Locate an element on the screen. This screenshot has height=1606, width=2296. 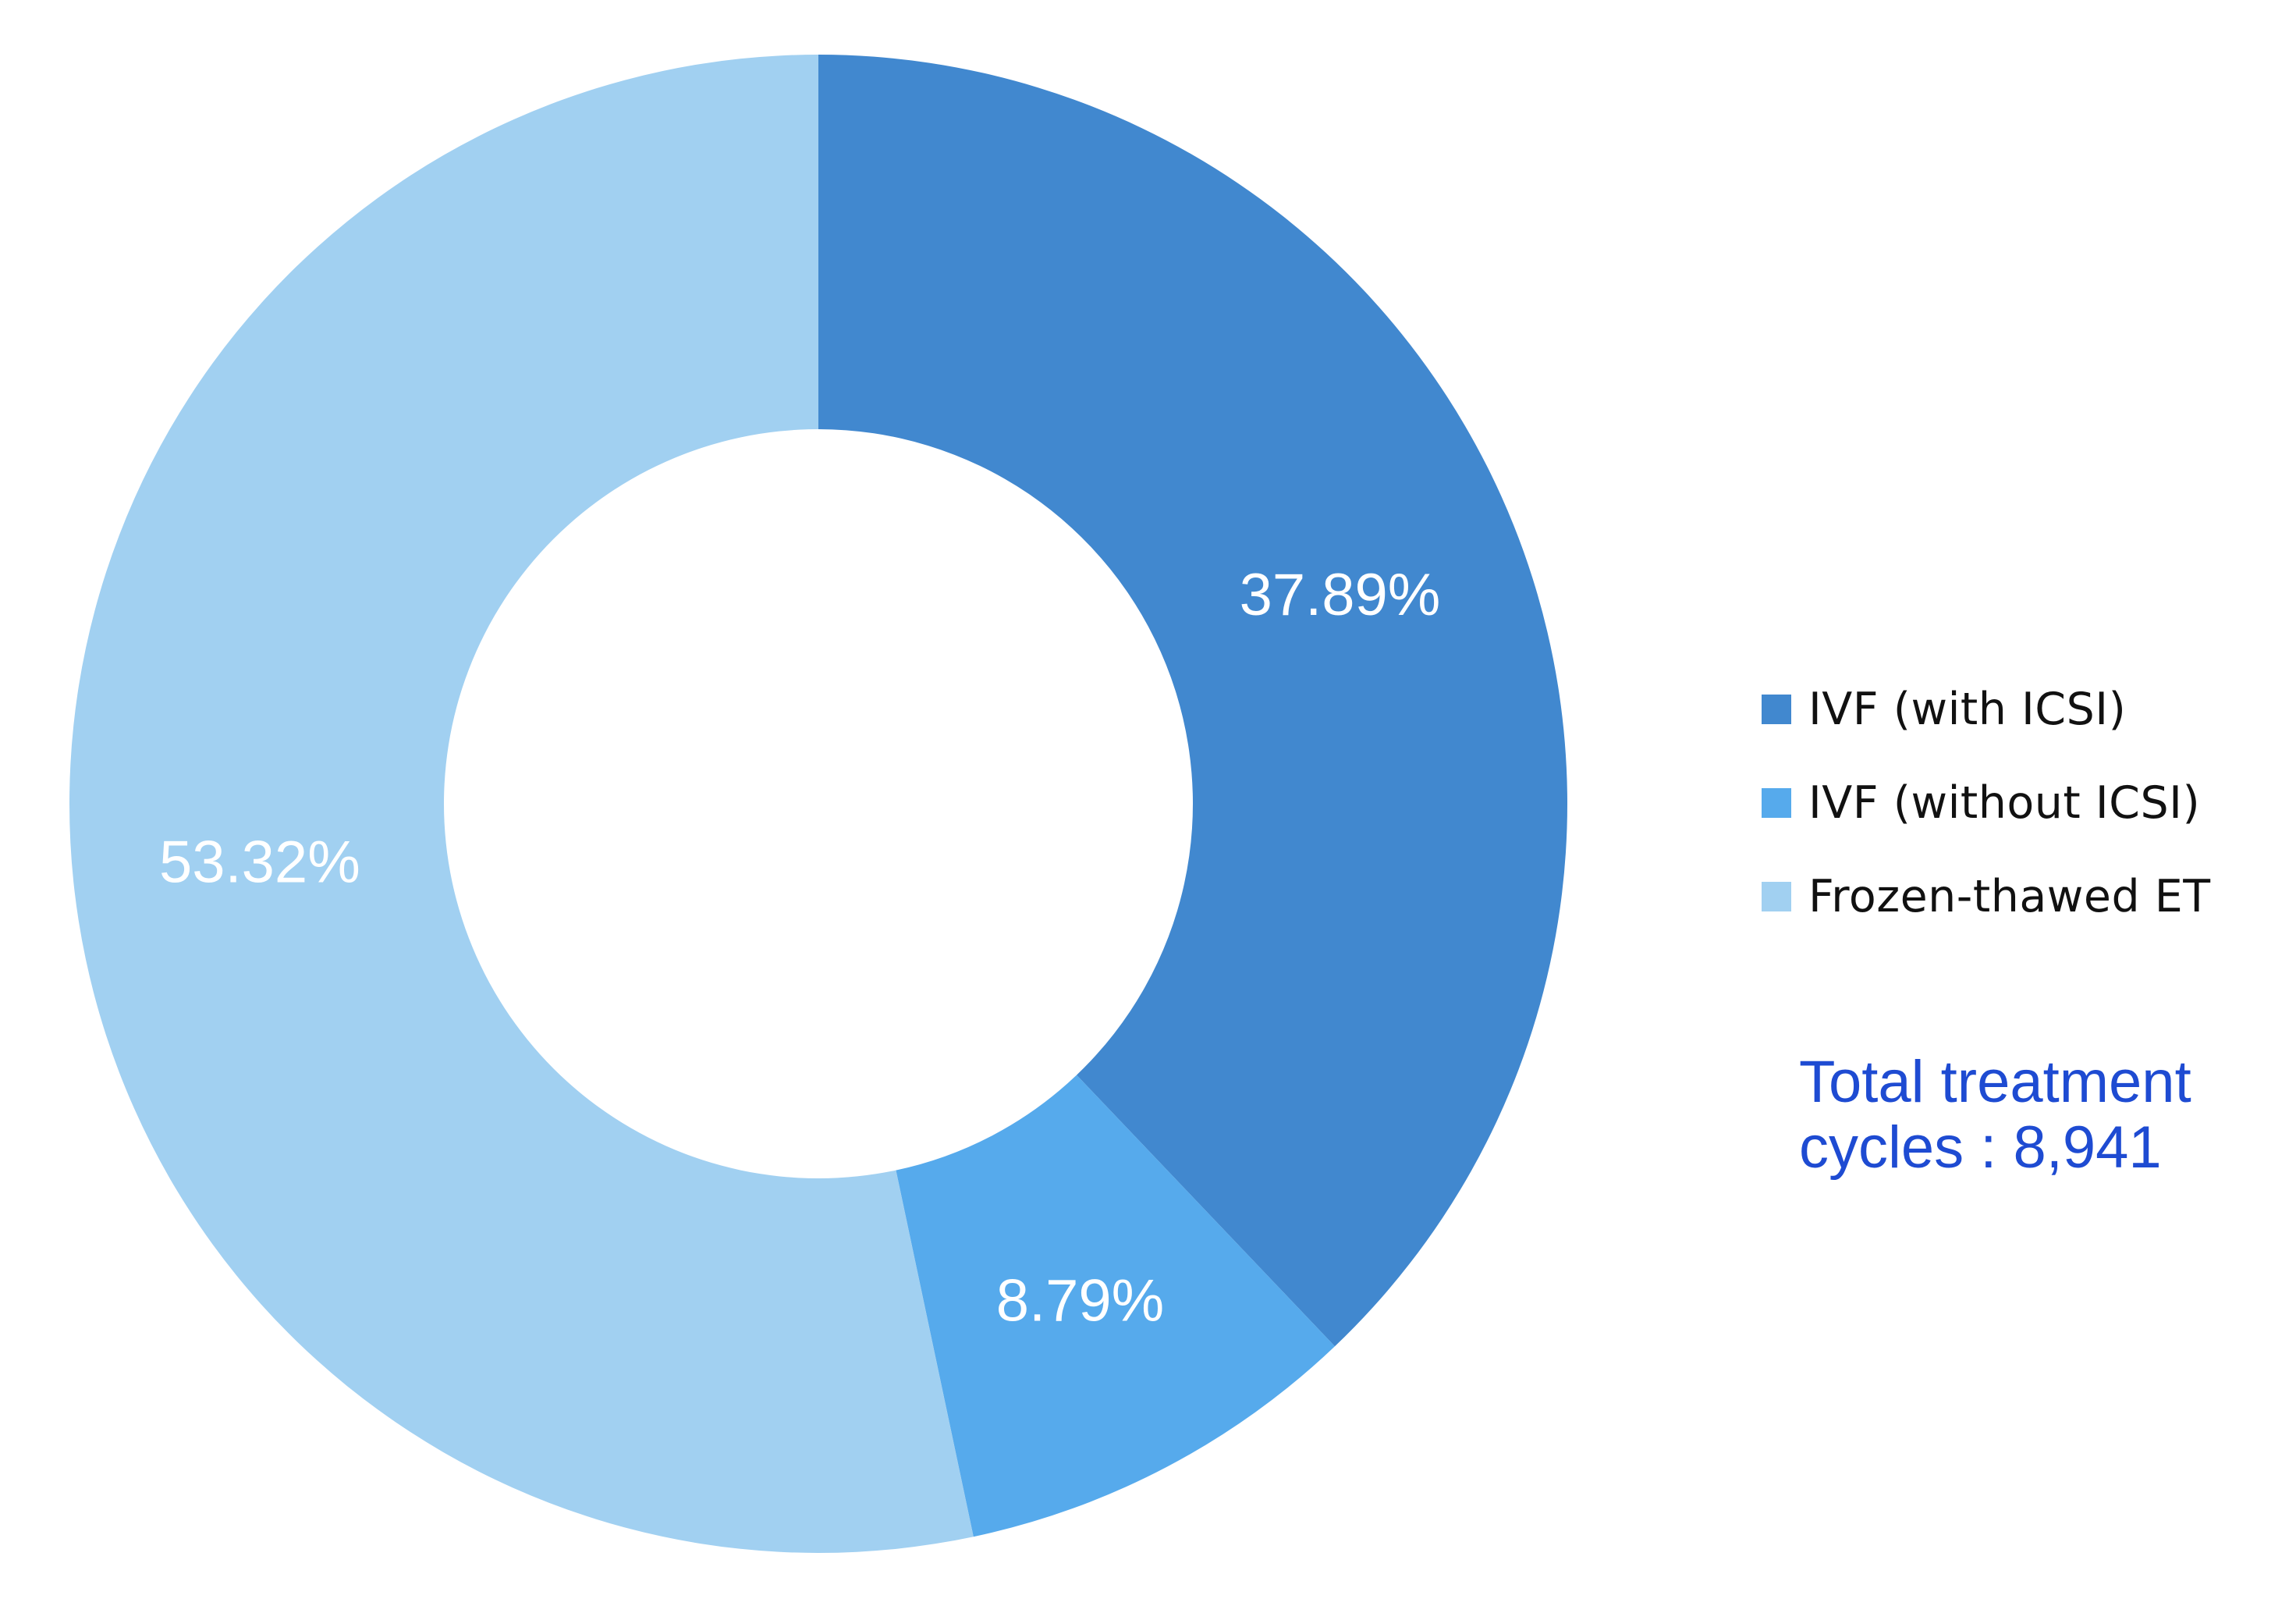
legend-label-ivf-with-icsi: IVF (with ICSI) is located at coordinates (1968, 709).